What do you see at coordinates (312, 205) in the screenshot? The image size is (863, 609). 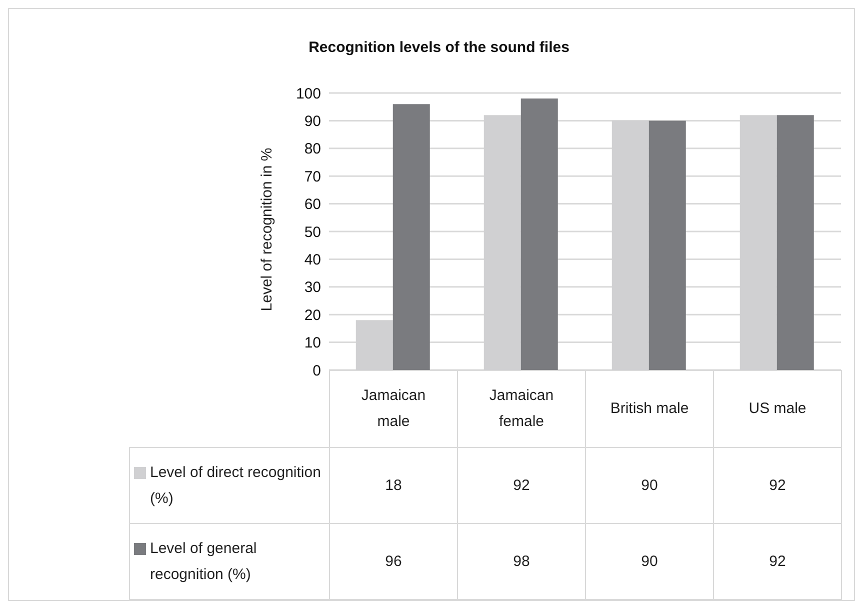 I see `y-tick-label: 60` at bounding box center [312, 205].